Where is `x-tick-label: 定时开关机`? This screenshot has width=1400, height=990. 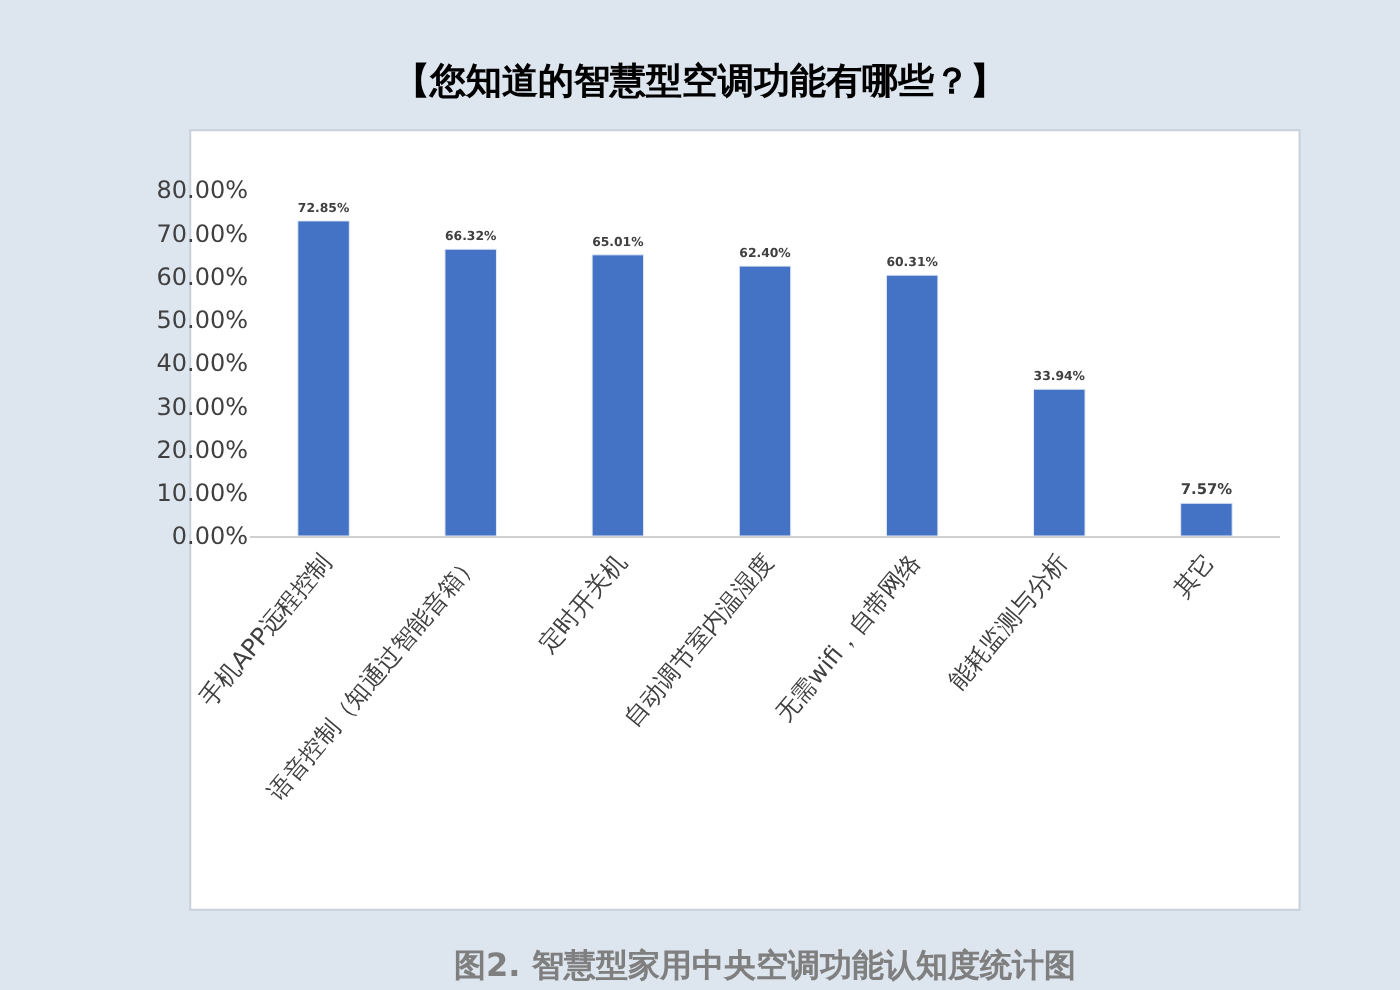
x-tick-label: 定时开关机 is located at coordinates (582, 603).